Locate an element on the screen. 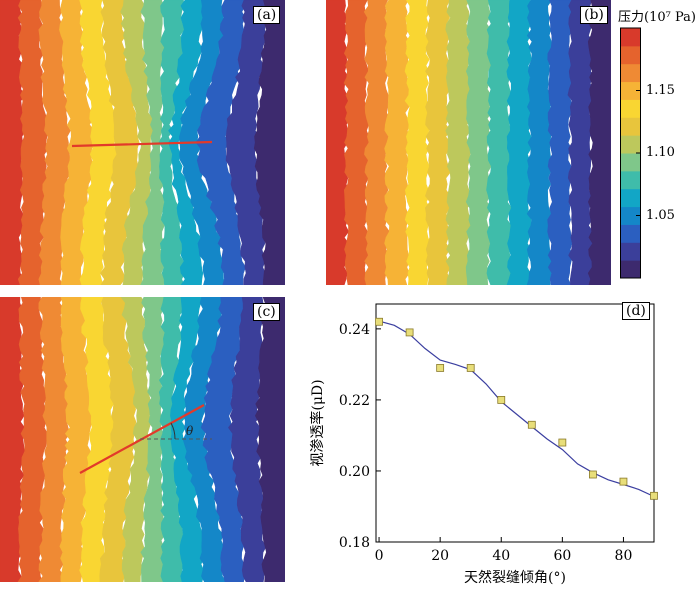 This screenshot has height=595, width=700. colorbar: 压力(10⁷ Pa) 1.15 1.10 1.05 is located at coordinates (659, 145).